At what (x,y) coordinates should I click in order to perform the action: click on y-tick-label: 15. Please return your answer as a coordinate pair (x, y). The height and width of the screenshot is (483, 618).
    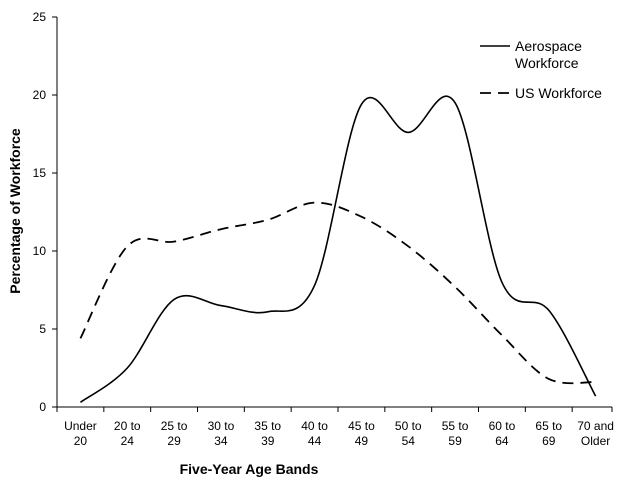
    Looking at the image, I should click on (40, 173).